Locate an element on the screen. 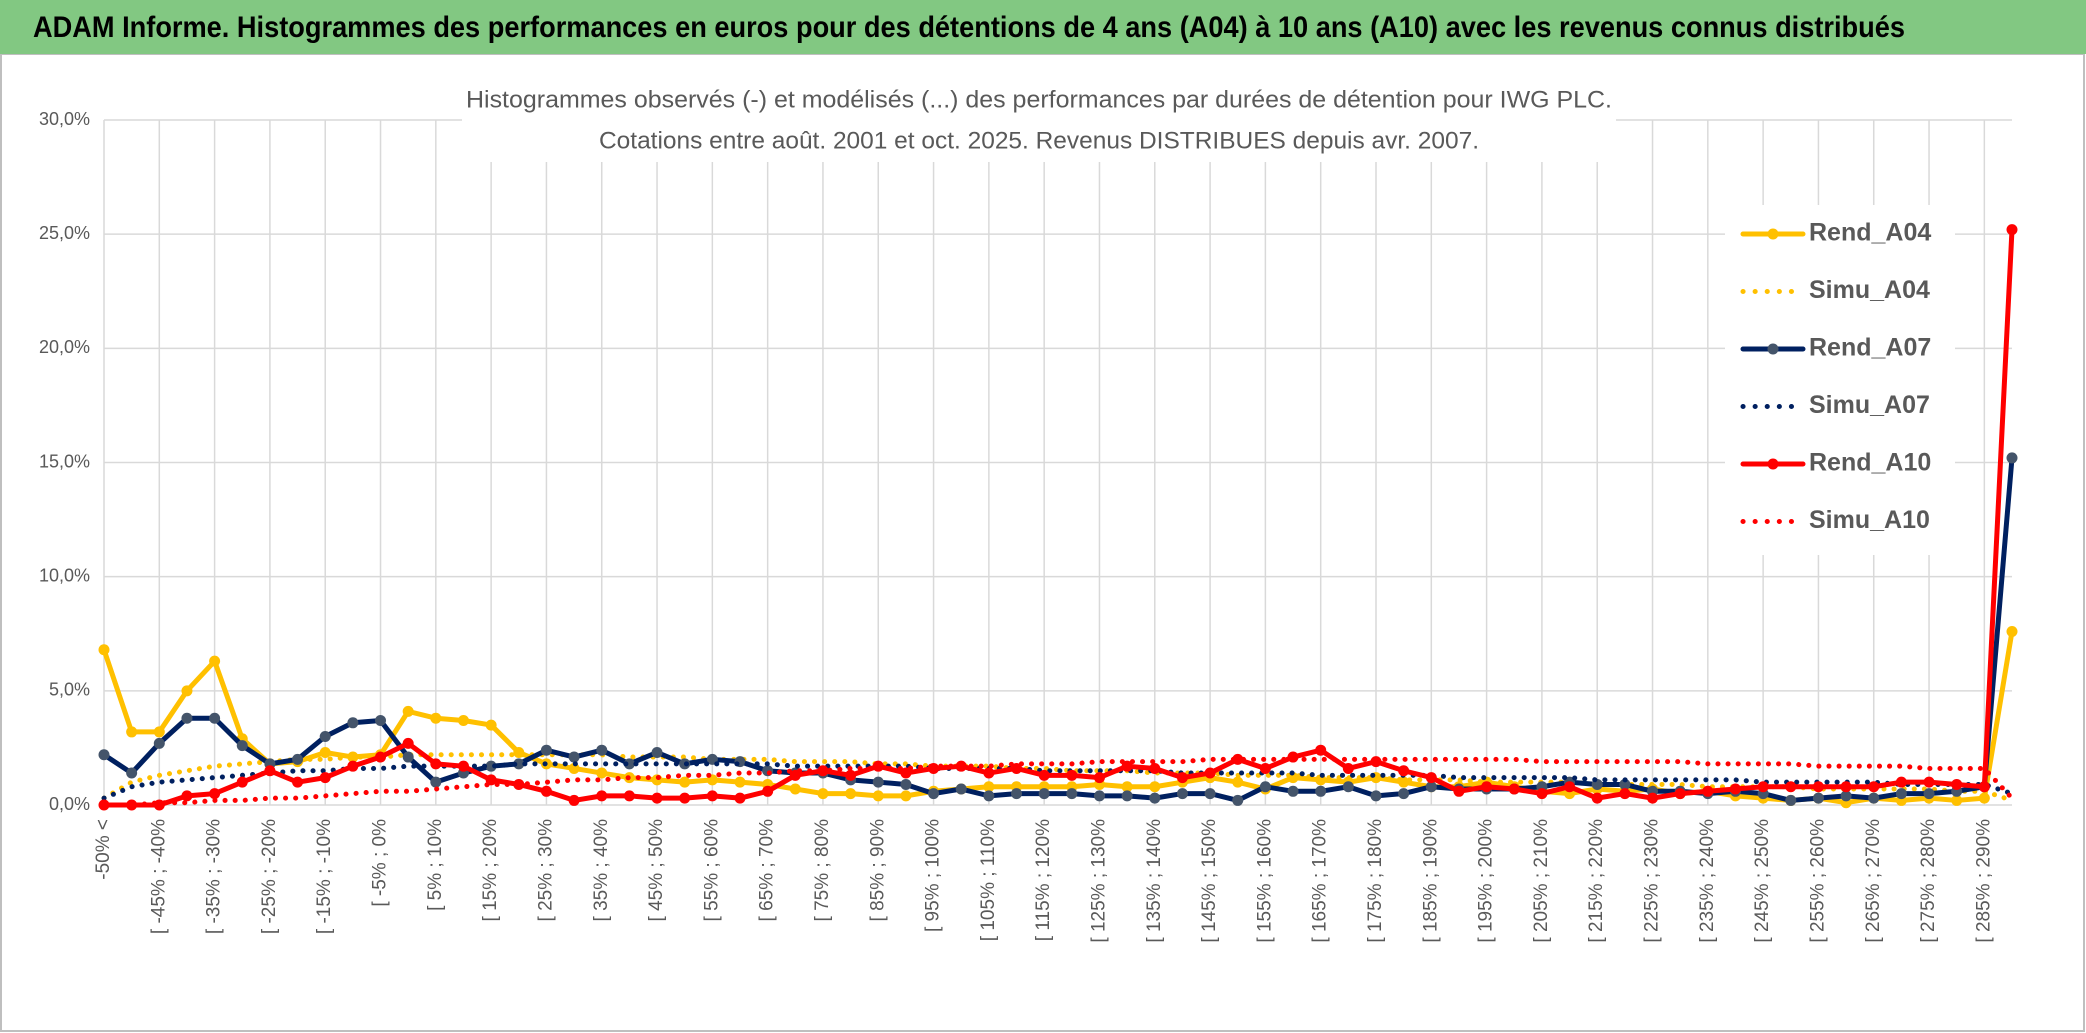  y-tick-label: 25,0% is located at coordinates (64, 233).